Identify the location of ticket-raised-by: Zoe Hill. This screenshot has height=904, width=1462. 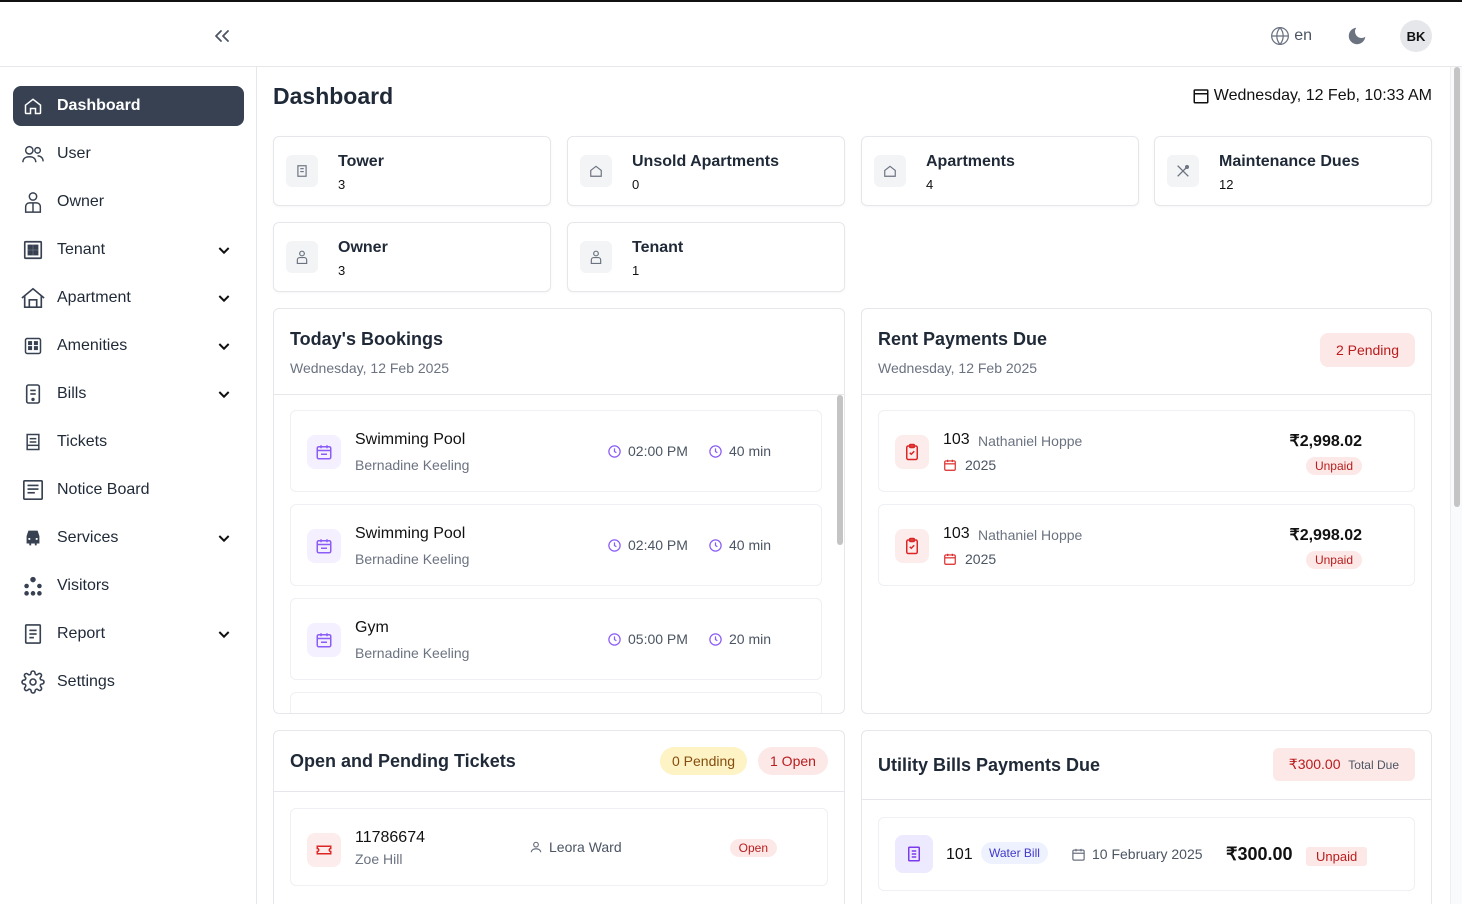
(379, 859).